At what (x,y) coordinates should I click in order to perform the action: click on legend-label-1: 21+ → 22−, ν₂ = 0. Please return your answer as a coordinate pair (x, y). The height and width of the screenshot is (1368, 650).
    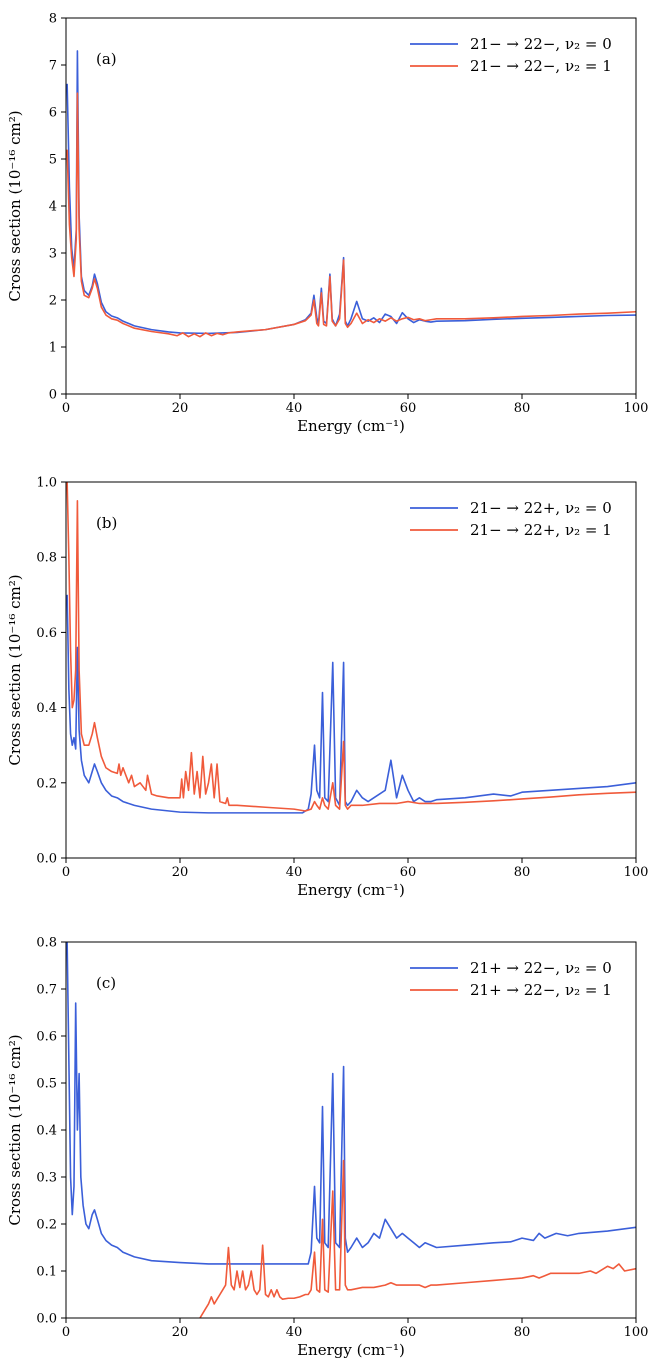
    Looking at the image, I should click on (541, 968).